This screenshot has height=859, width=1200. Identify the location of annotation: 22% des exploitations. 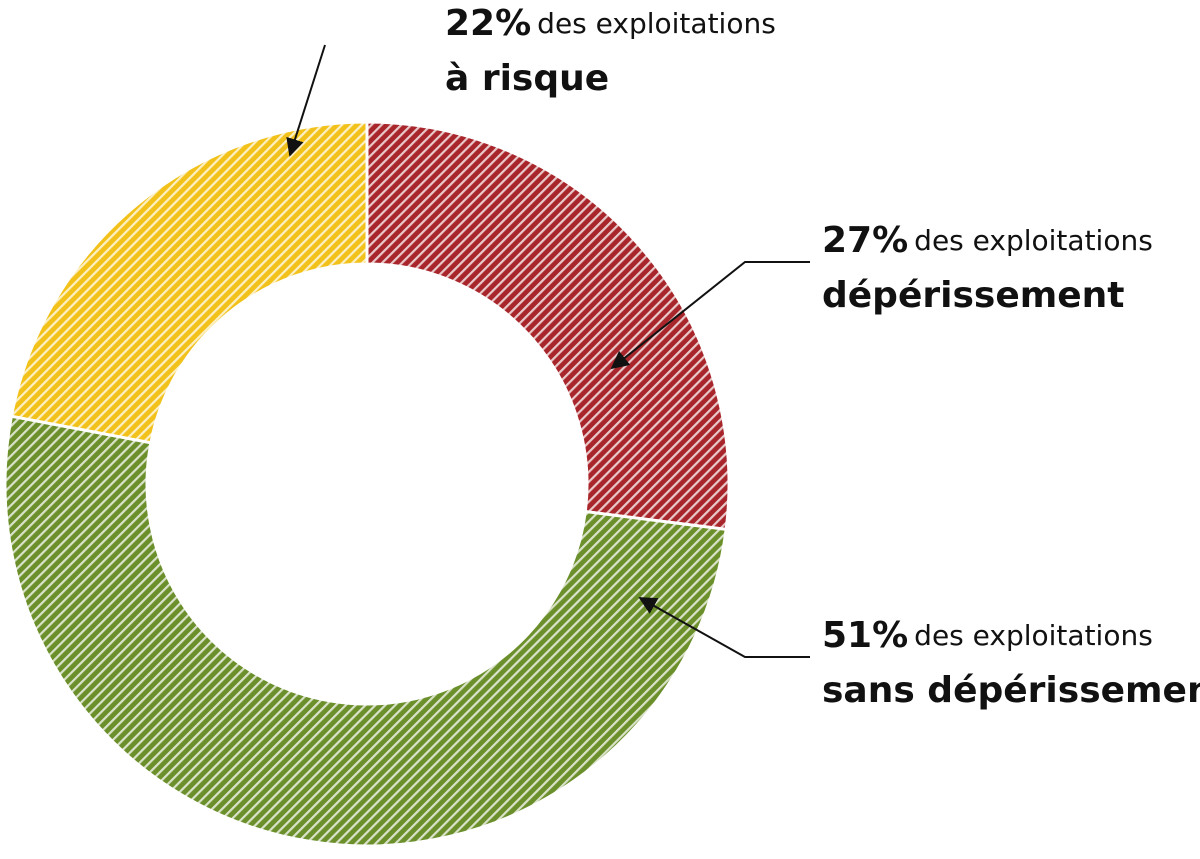
(610, 23).